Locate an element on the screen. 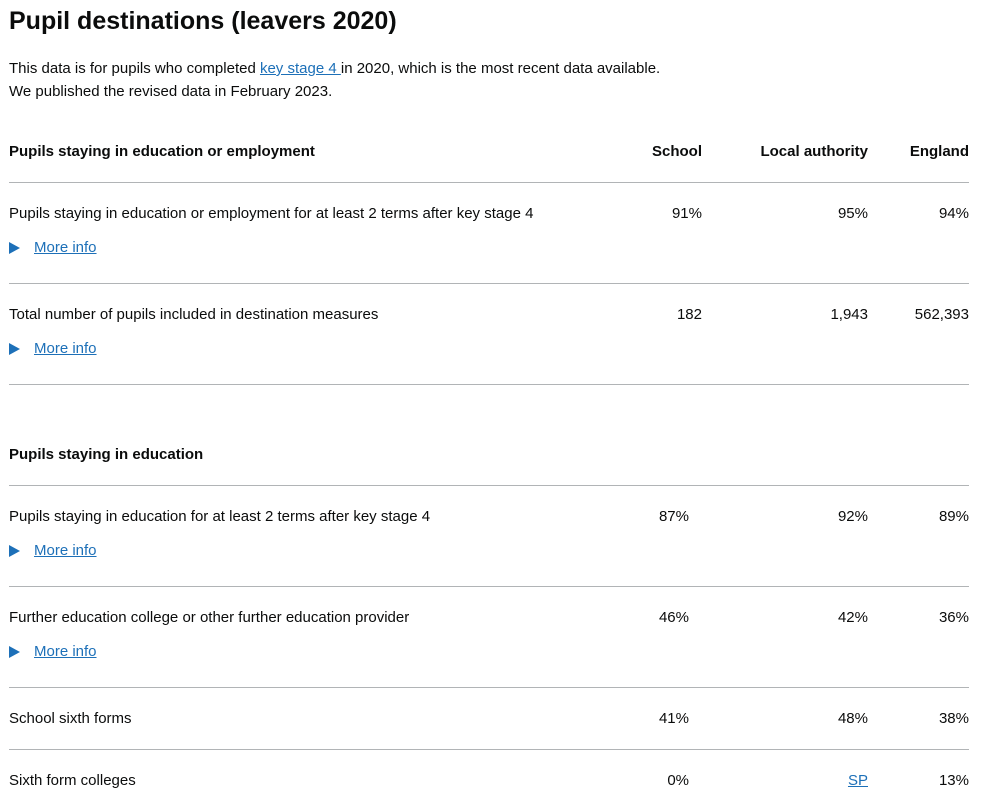 Image resolution: width=998 pixels, height=804 pixels. row-school-value: 87% is located at coordinates (673, 516).